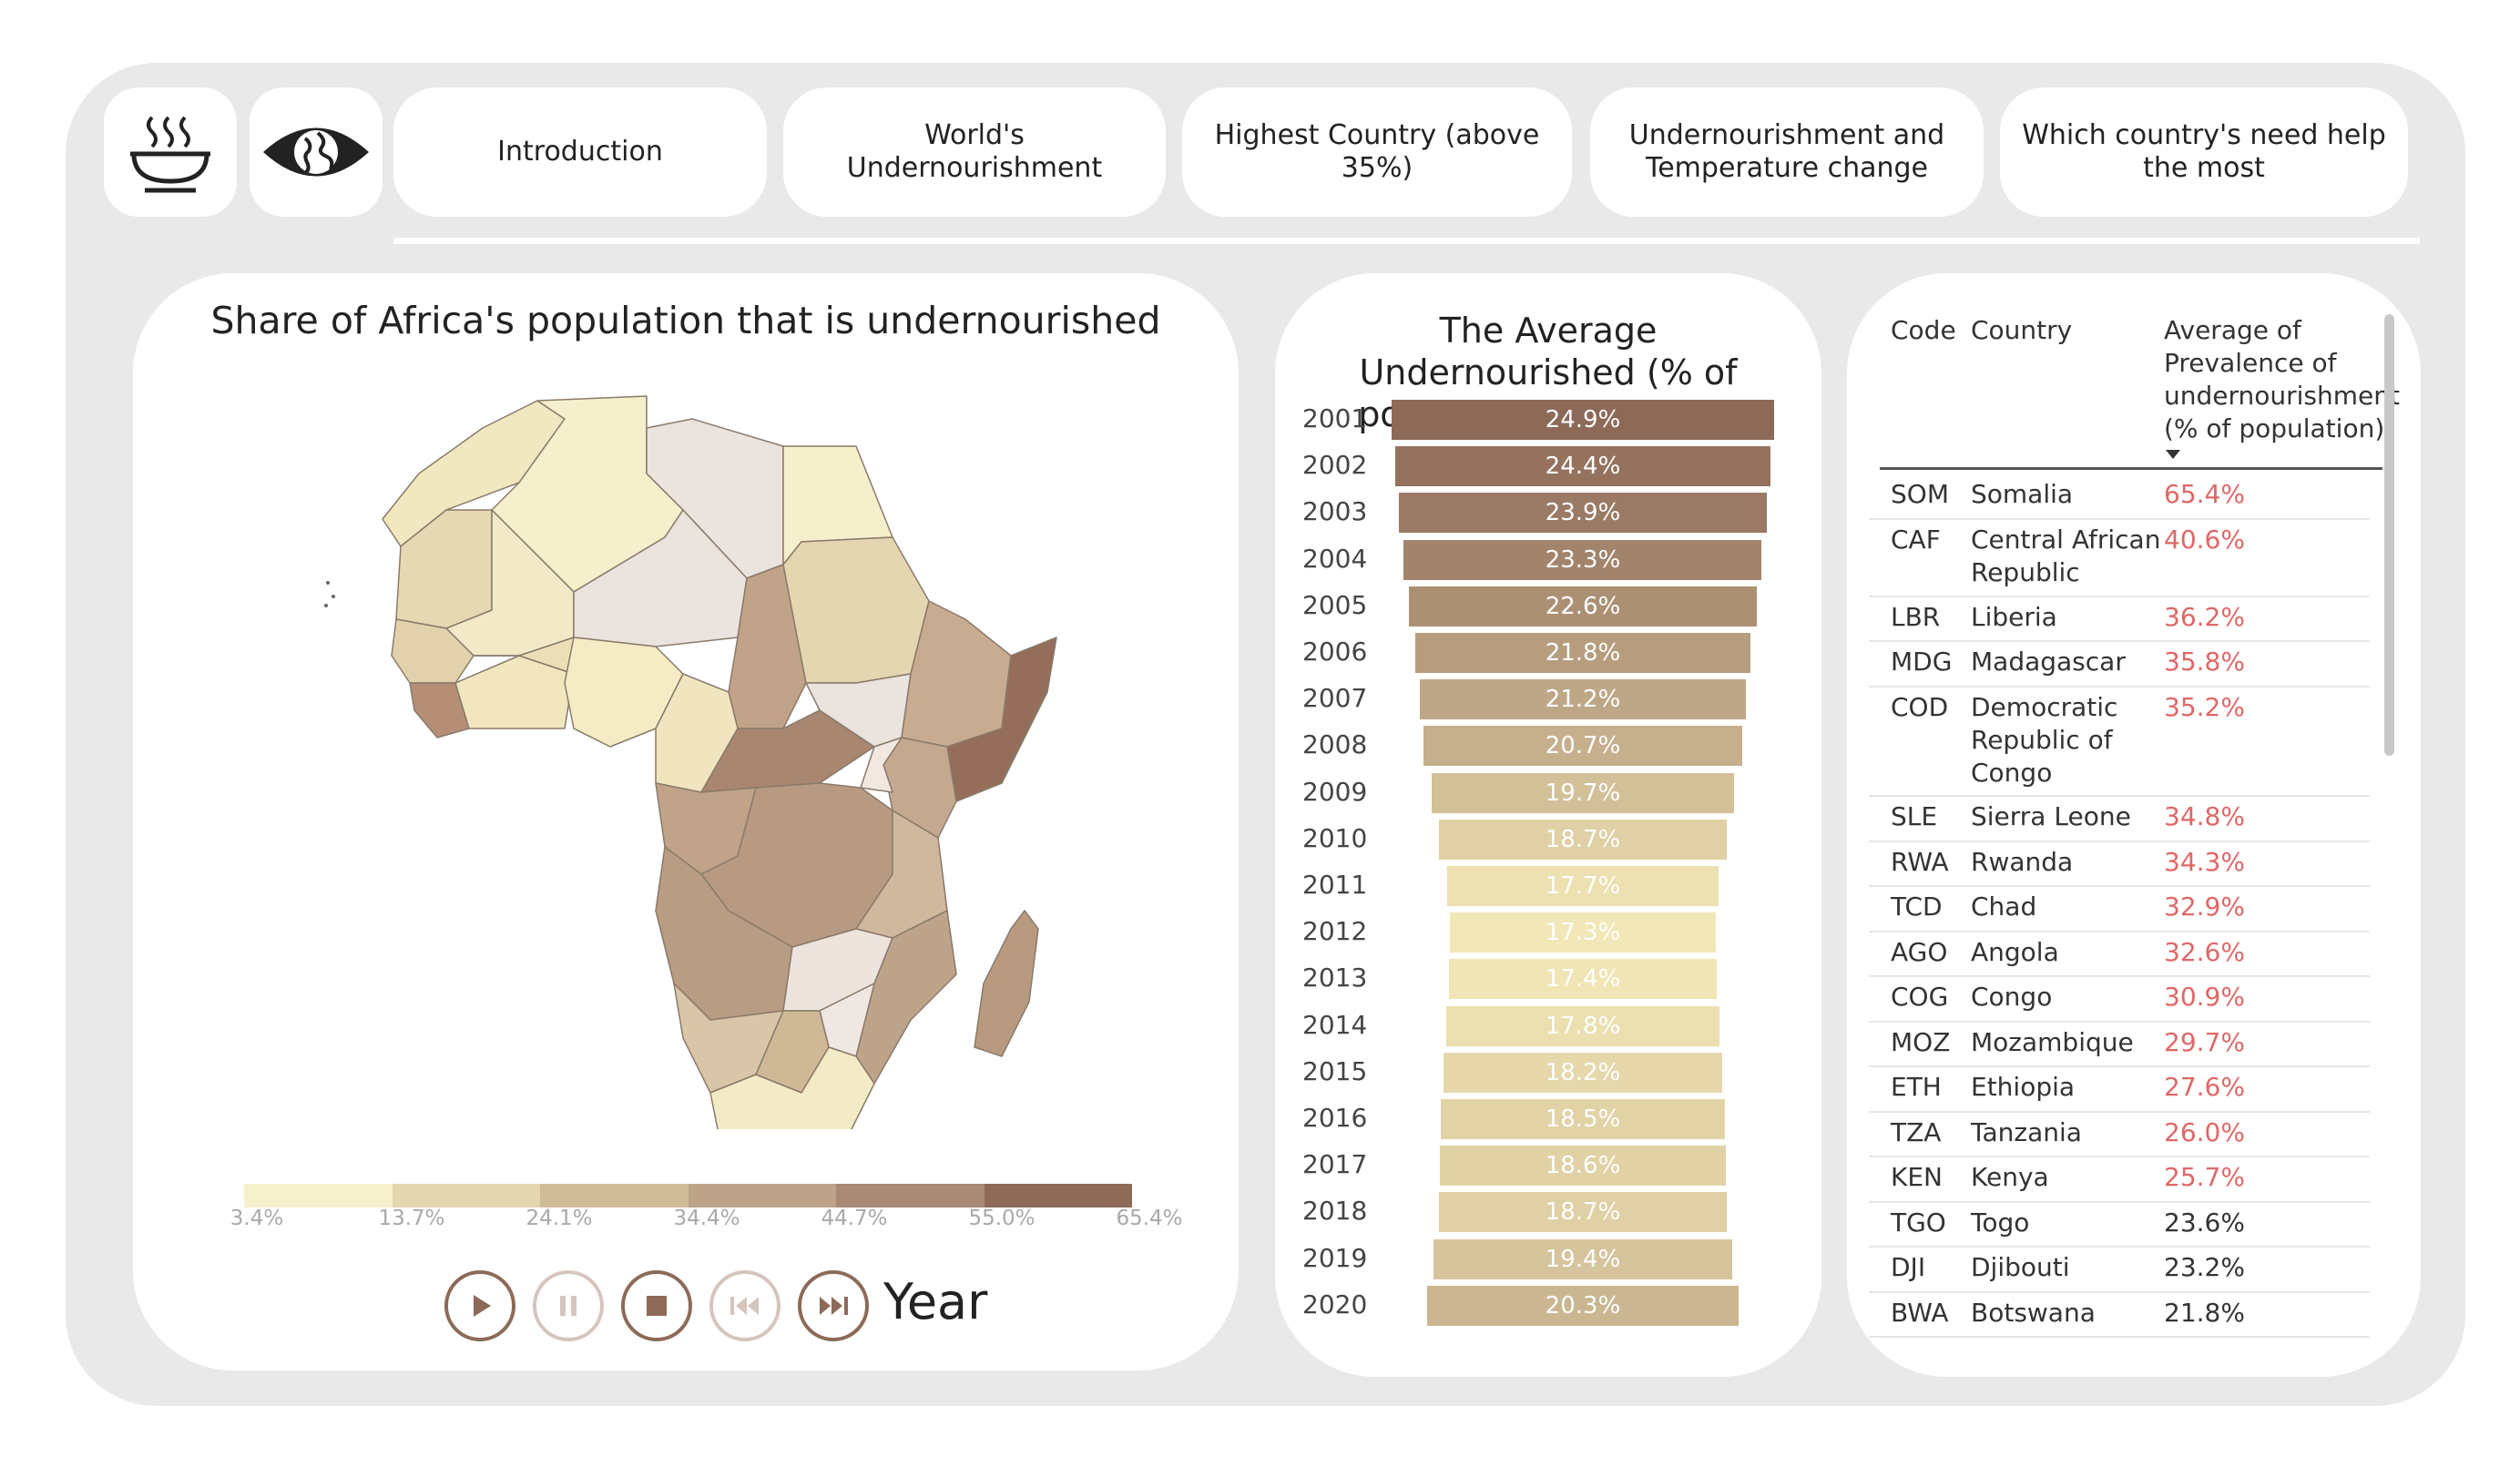 This screenshot has width=2520, height=1457. I want to click on region-madagascar, so click(1006, 984).